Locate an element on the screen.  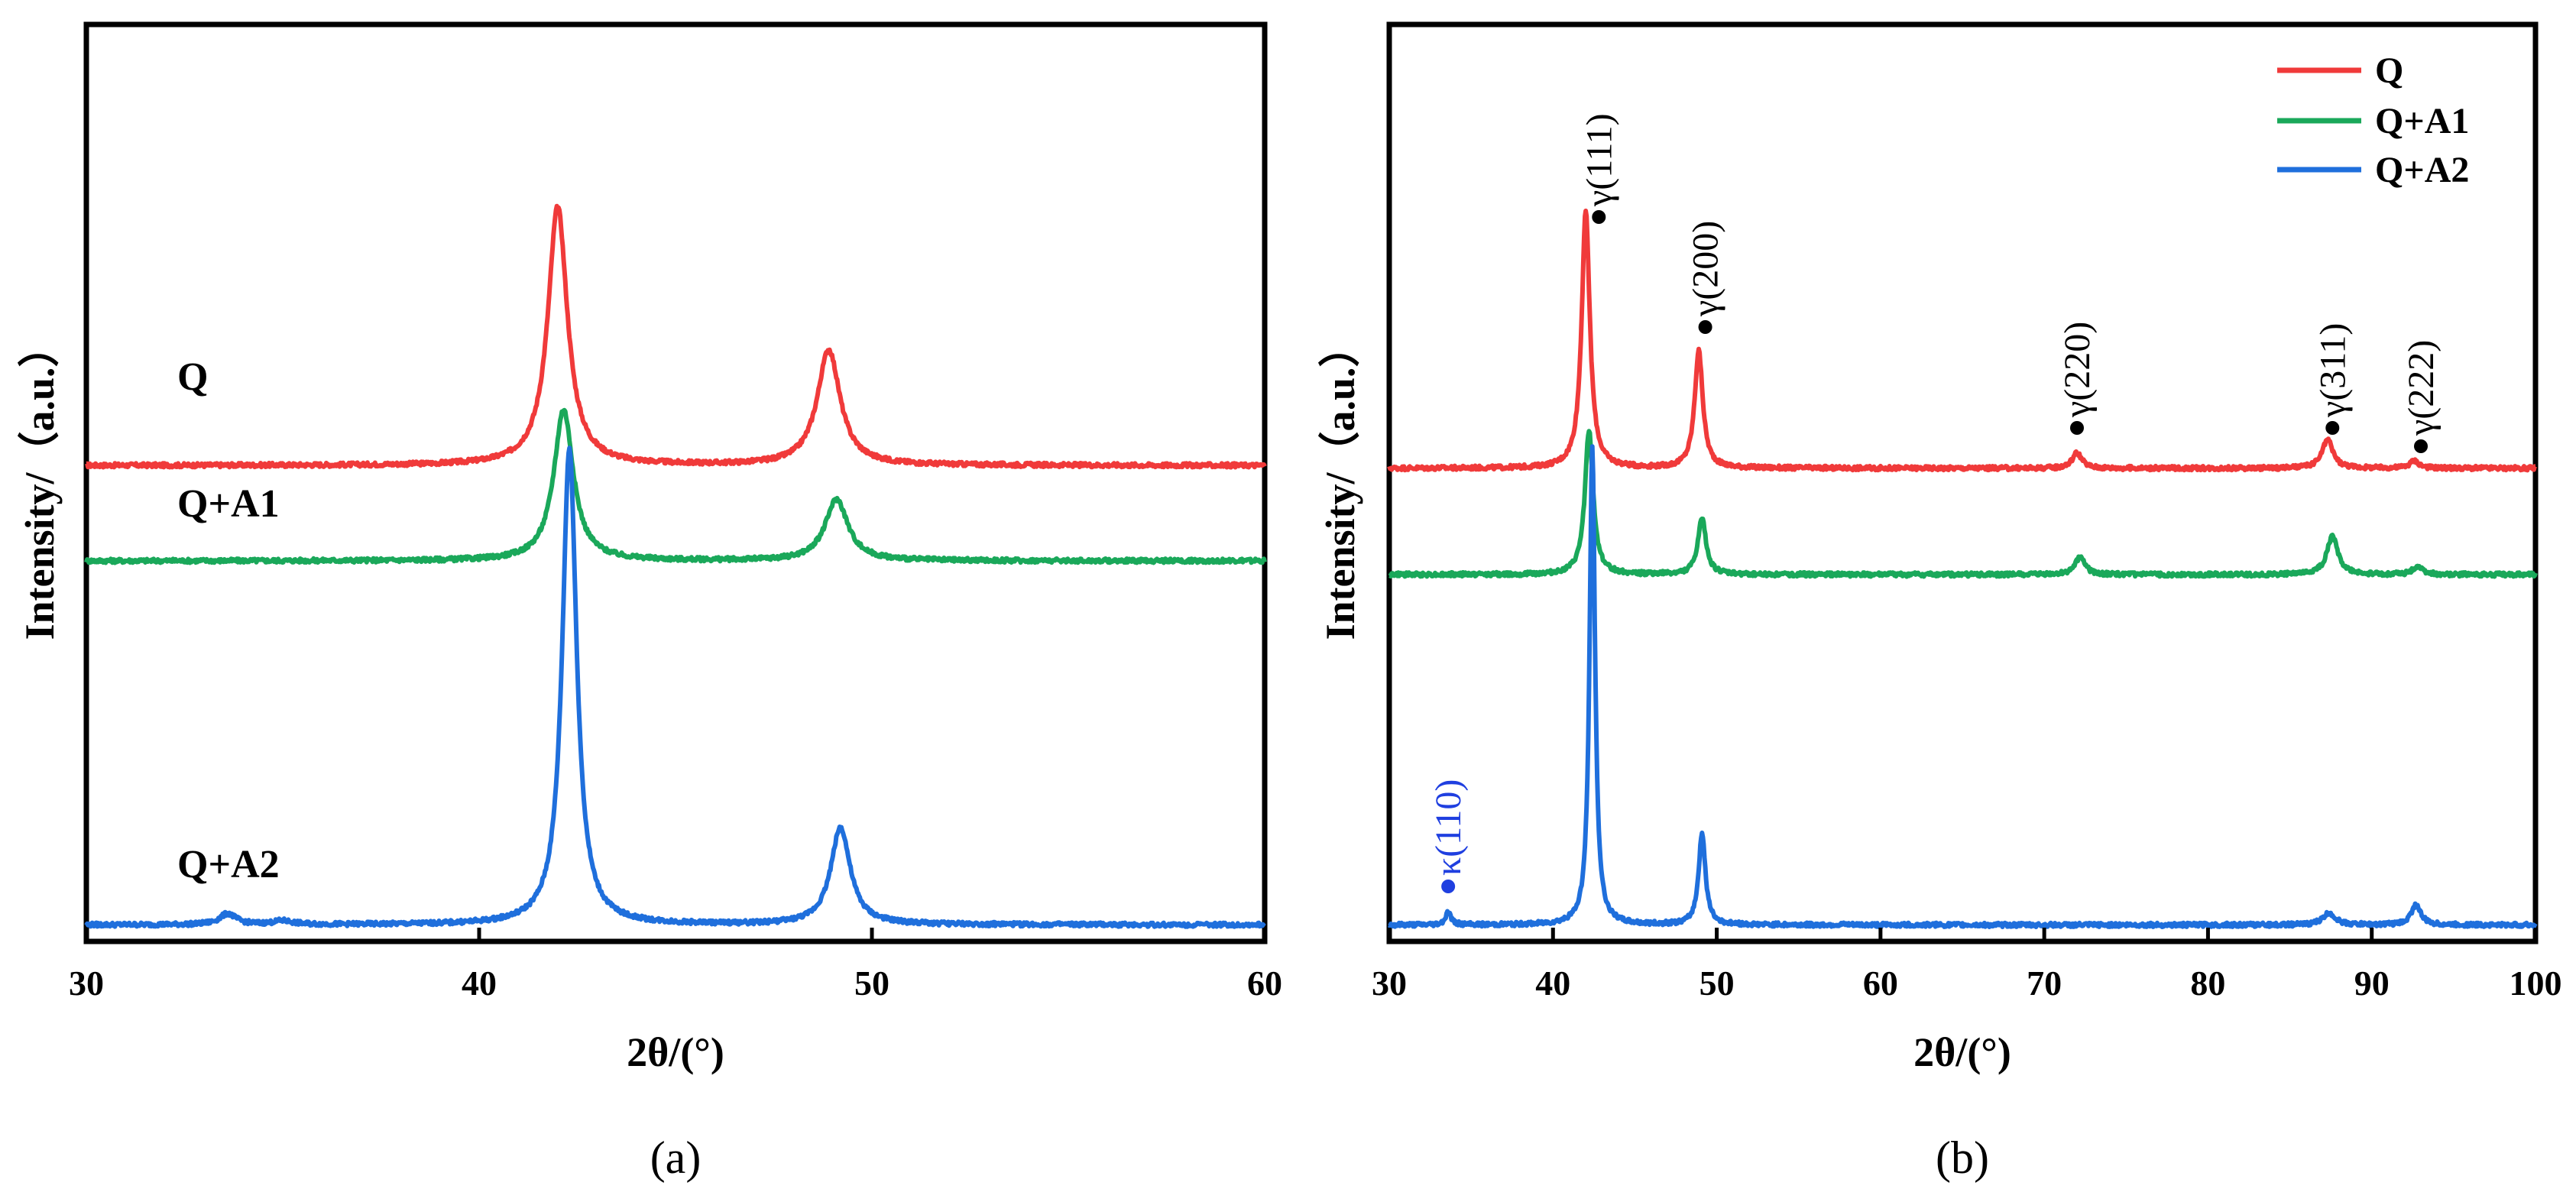
series-line-q-a1-b is located at coordinates (1963, 504).